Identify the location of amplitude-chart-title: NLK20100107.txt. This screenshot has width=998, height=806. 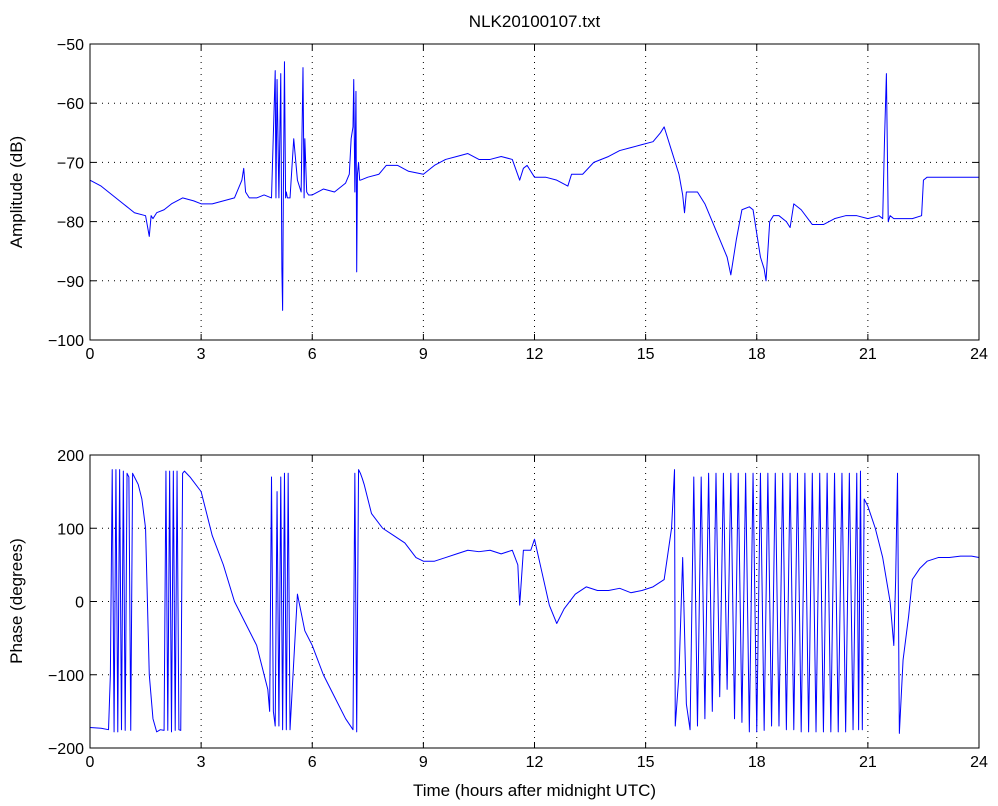
(535, 21).